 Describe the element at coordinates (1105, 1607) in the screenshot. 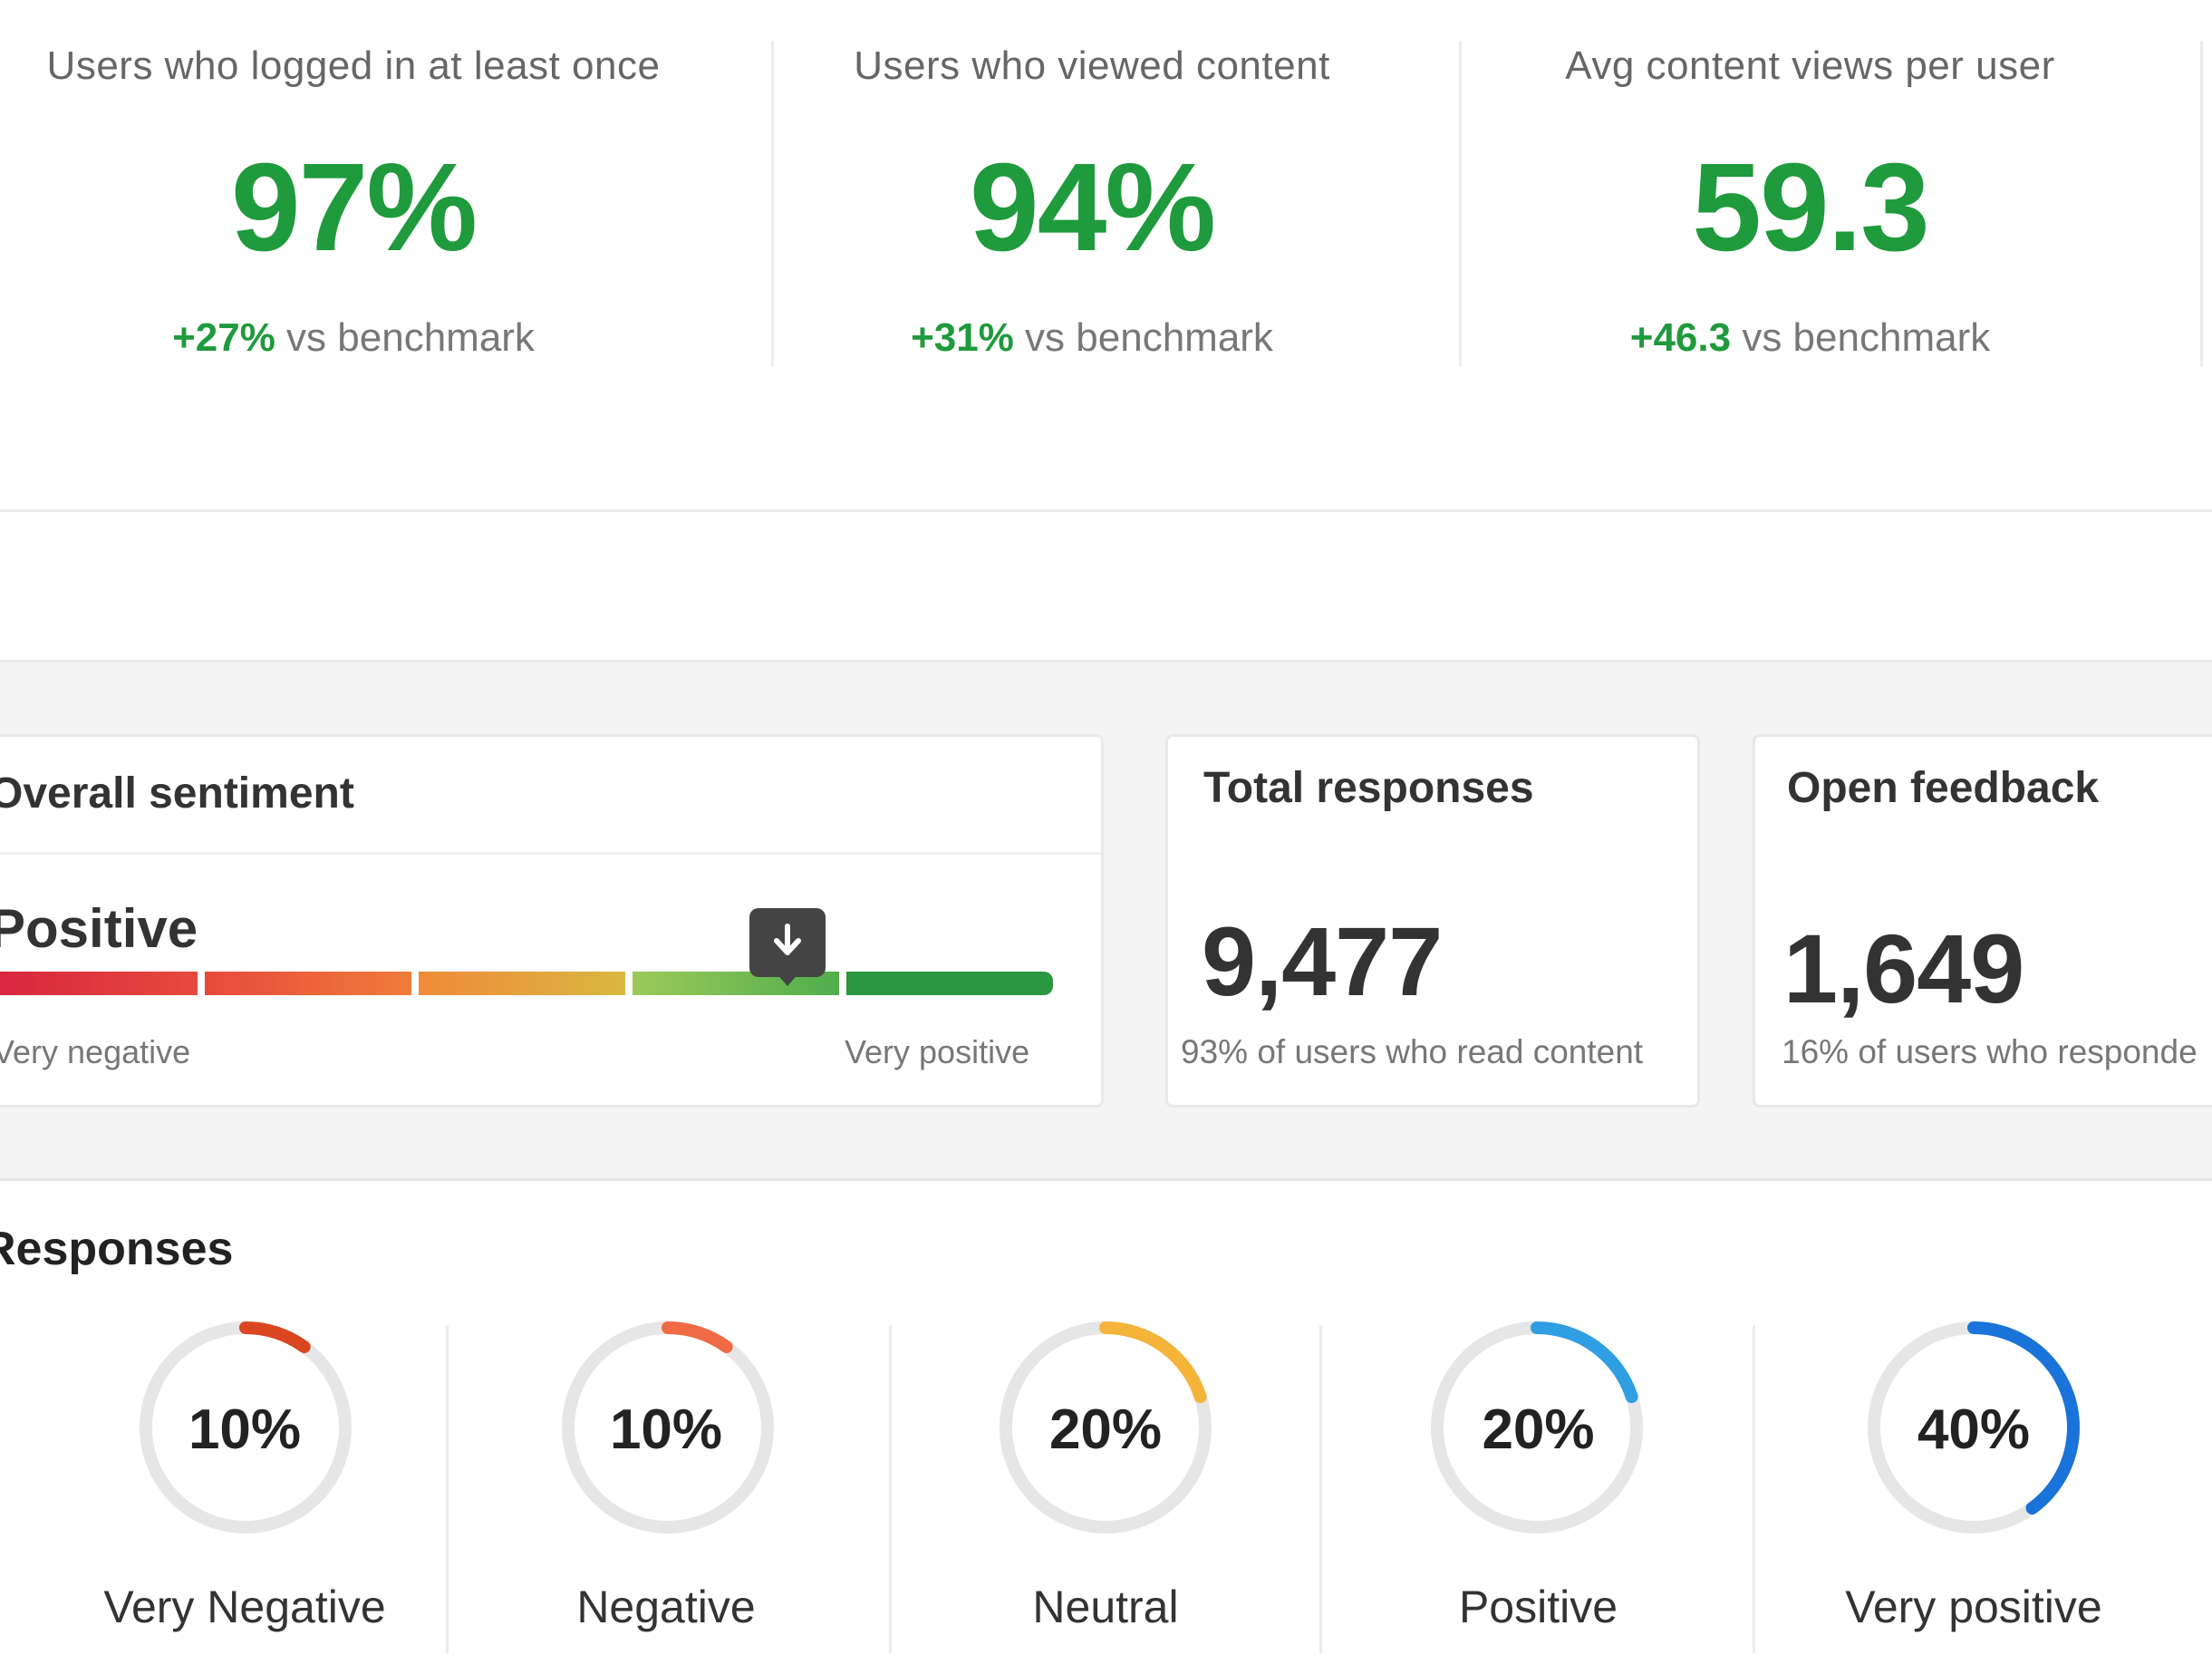

I see `donut-label: Neutral` at that location.